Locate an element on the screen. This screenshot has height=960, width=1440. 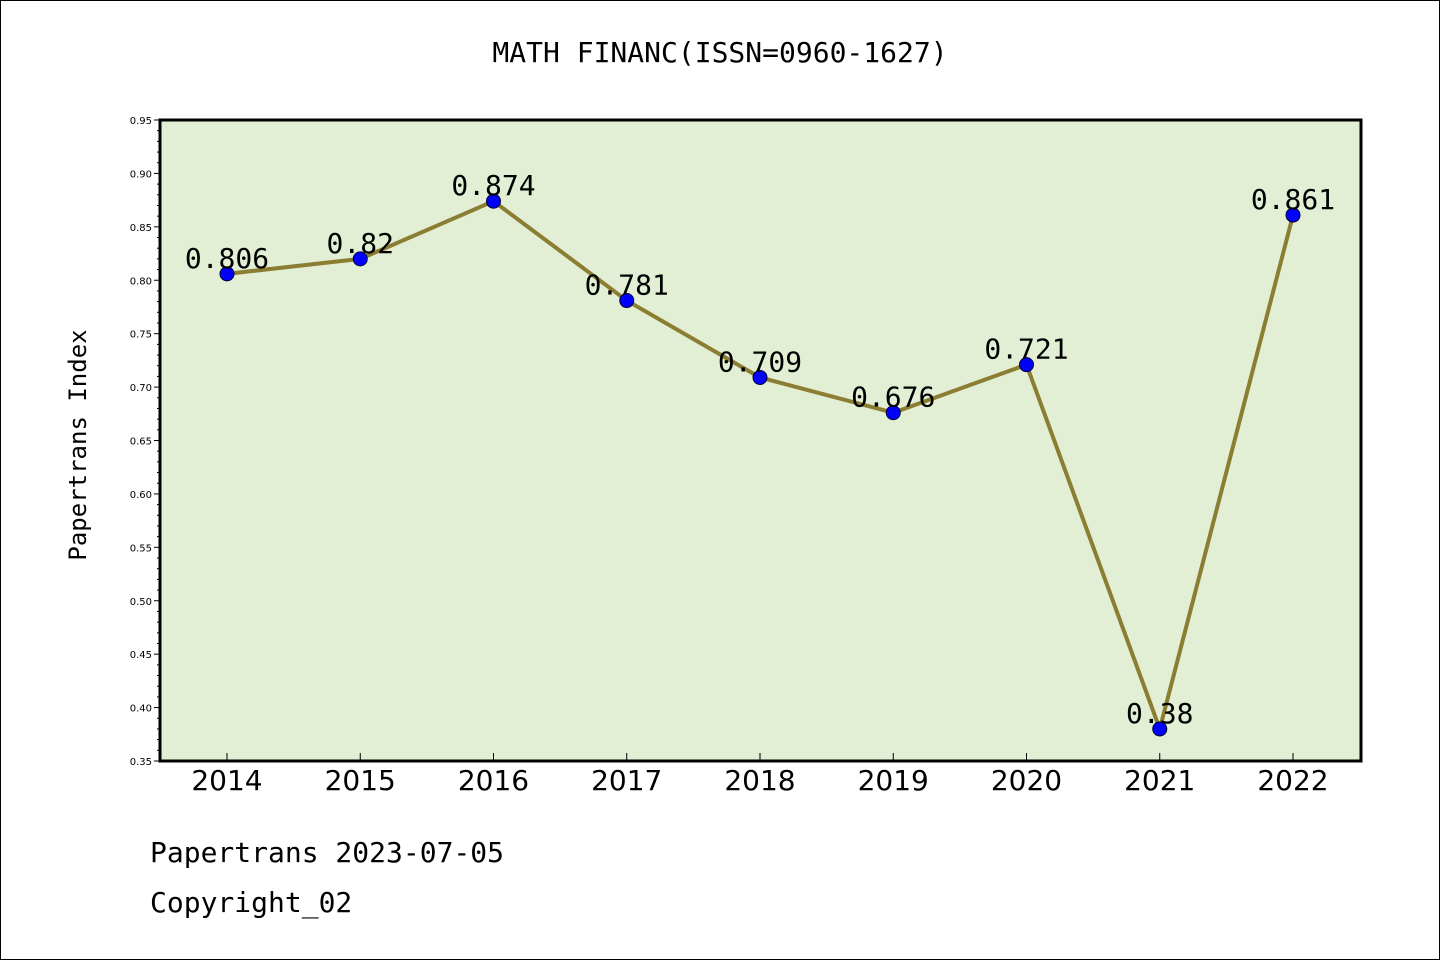
y-tick-label: 0.75 is located at coordinates (141, 335).